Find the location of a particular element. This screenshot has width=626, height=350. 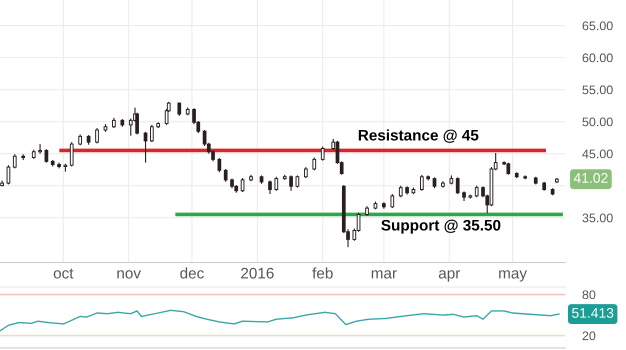

x-tick-label: apr is located at coordinates (449, 276).